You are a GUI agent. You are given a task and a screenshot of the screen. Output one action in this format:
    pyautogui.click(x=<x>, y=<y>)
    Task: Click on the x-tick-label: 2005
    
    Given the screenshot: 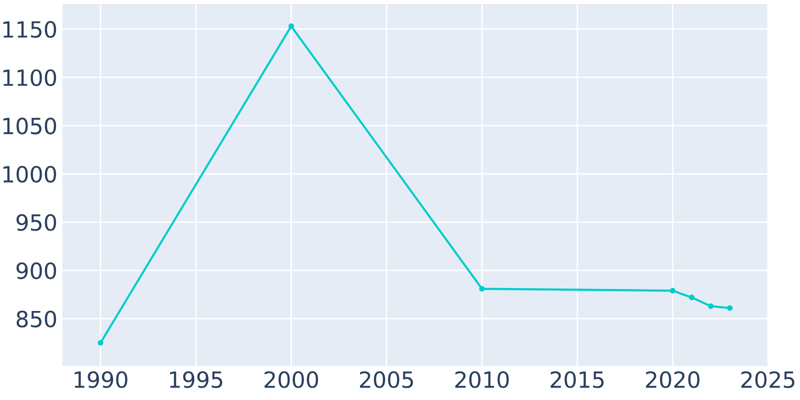 What is the action you would take?
    pyautogui.click(x=386, y=379)
    